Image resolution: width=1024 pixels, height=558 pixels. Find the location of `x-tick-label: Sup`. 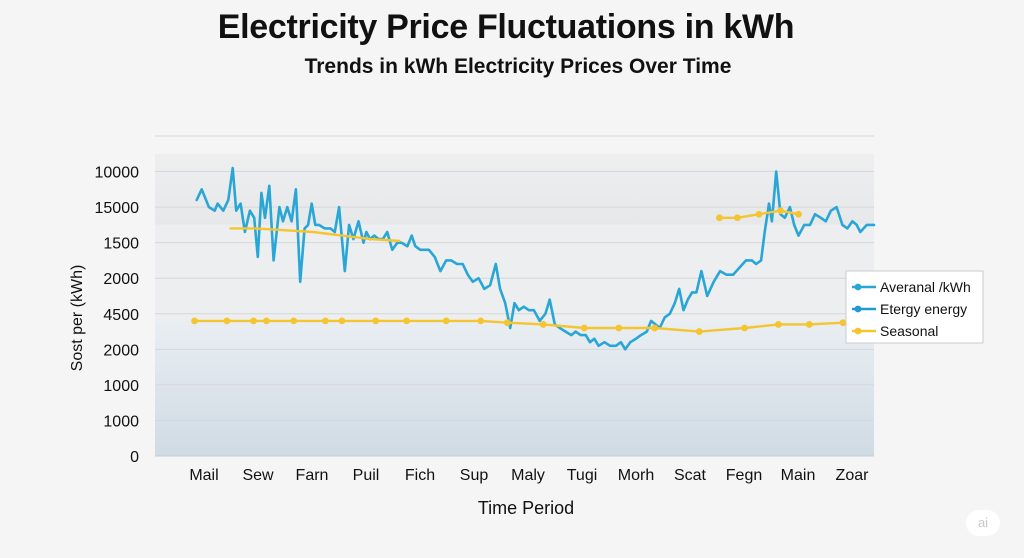

x-tick-label: Sup is located at coordinates (474, 475).